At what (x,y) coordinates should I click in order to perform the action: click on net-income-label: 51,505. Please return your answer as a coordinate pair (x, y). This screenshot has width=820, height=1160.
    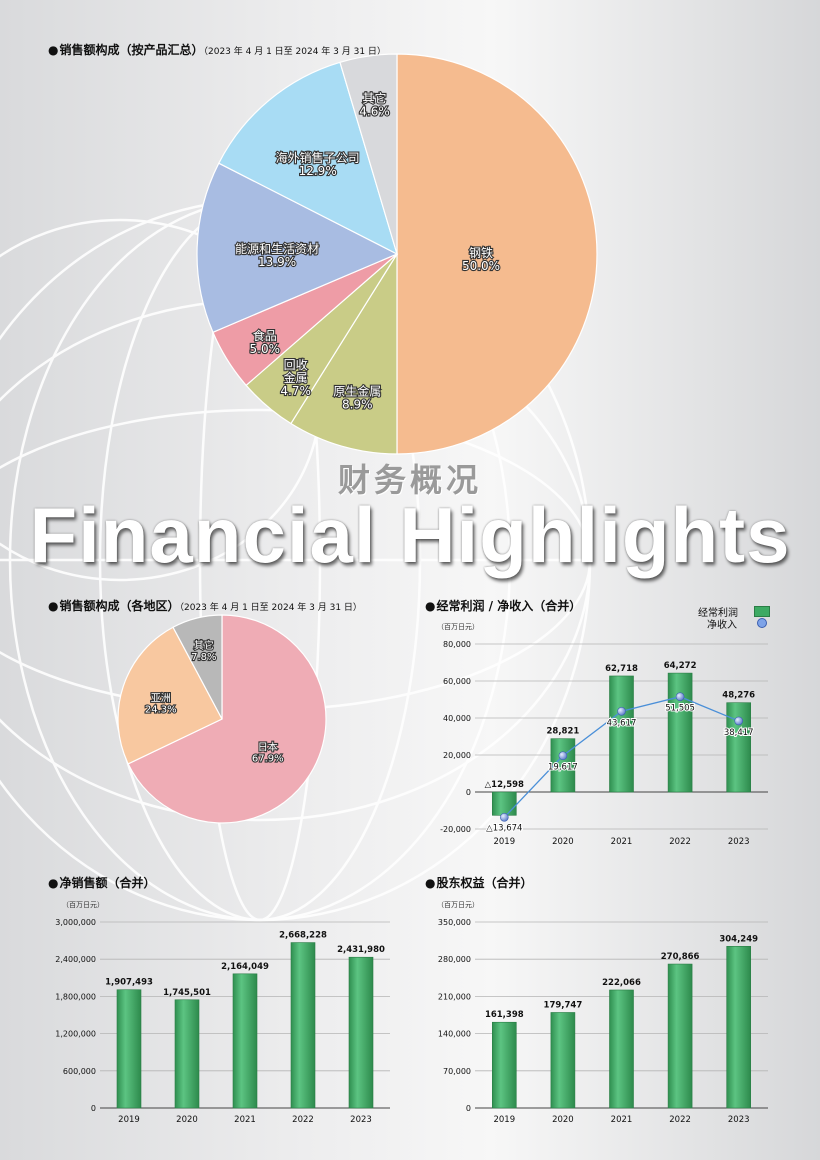
    Looking at the image, I should click on (680, 709).